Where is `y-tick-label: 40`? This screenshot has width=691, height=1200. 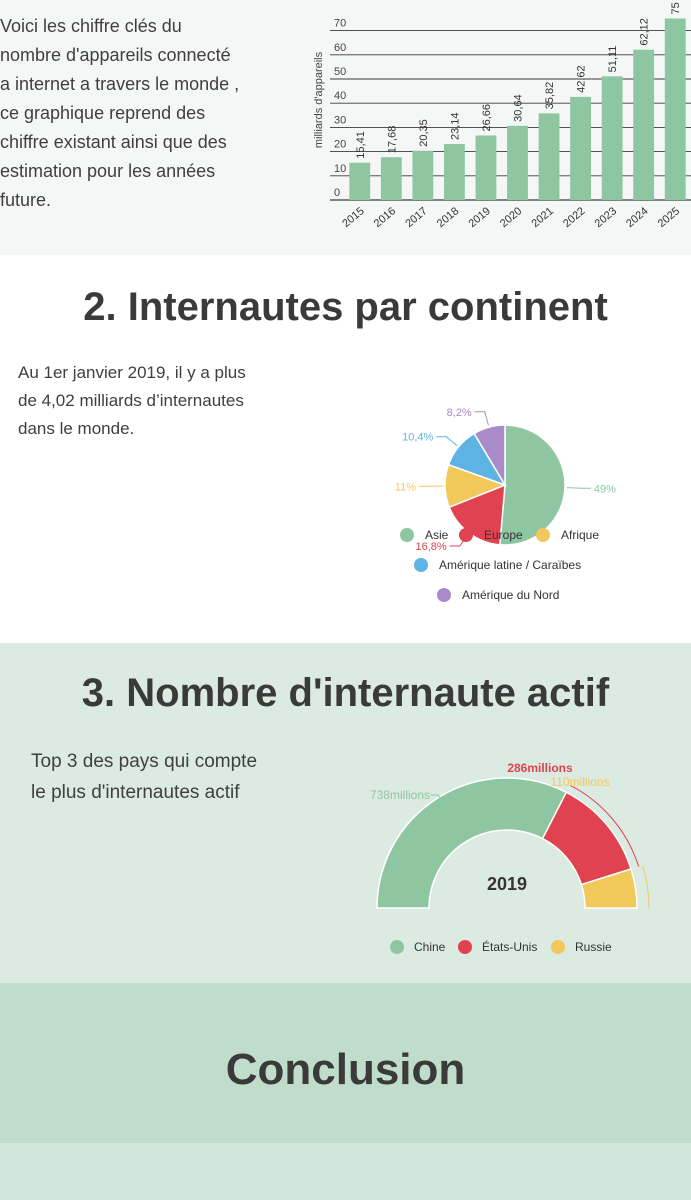
y-tick-label: 40 is located at coordinates (340, 96).